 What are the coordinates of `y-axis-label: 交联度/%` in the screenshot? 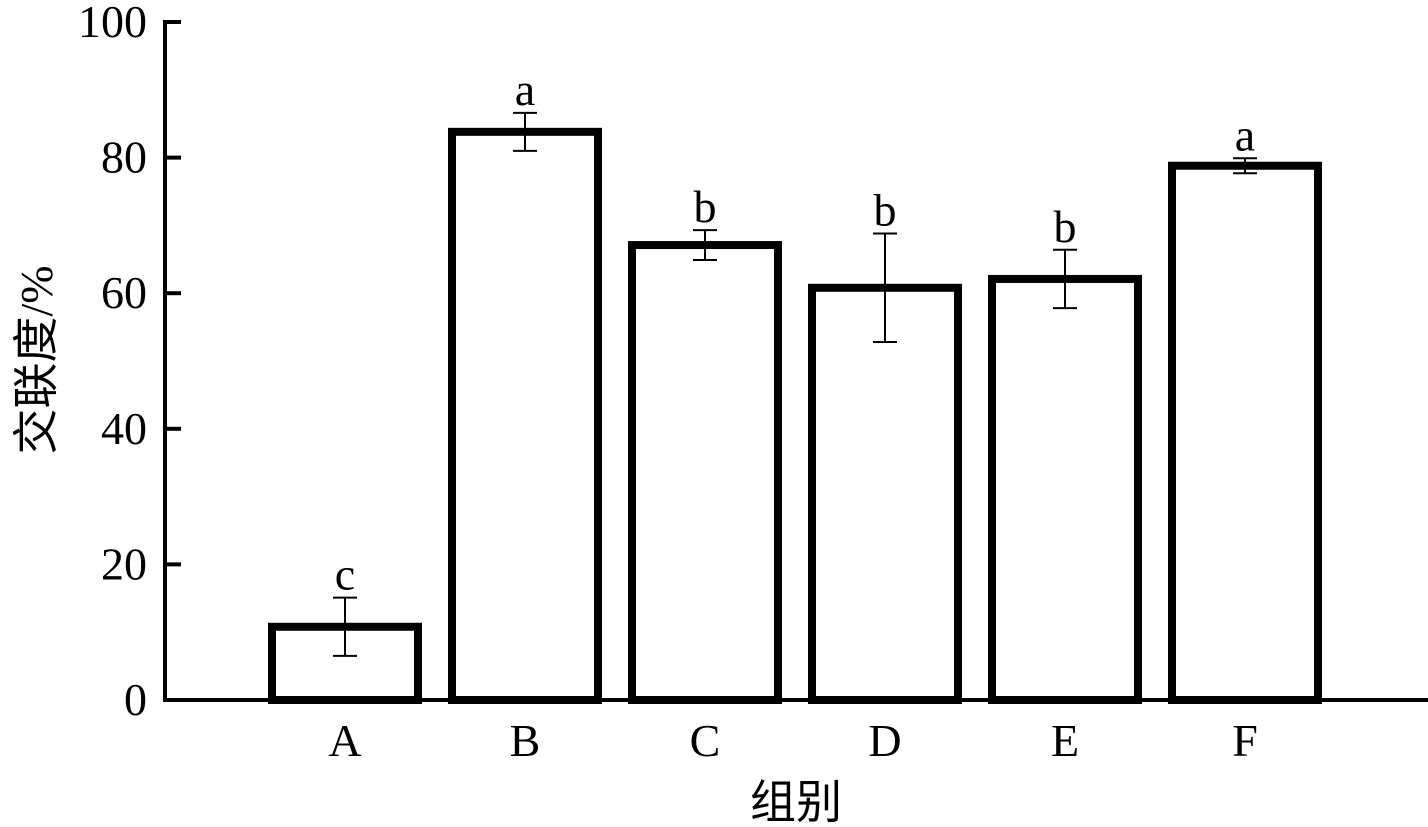 It's located at (36, 359).